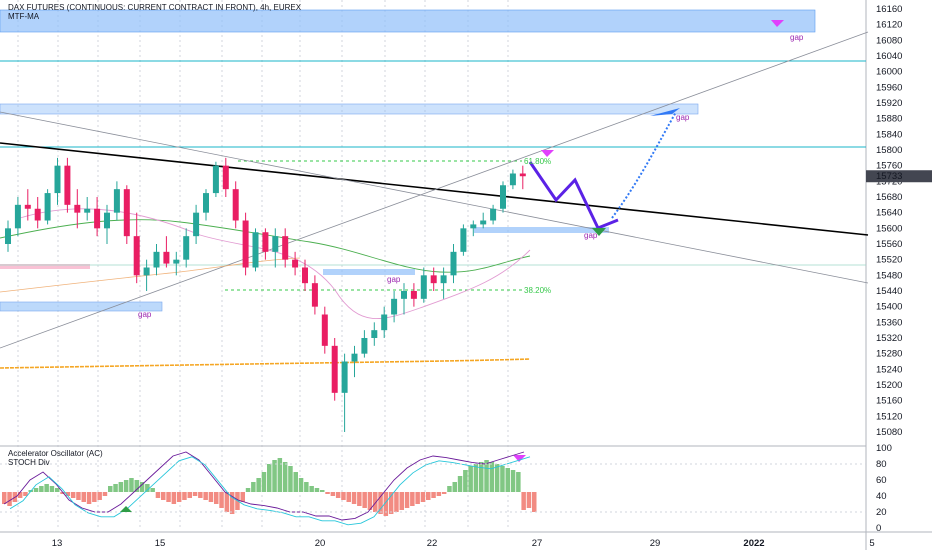 The height and width of the screenshot is (550, 932). What do you see at coordinates (889, 103) in the screenshot?
I see `price-tick-label: 15920` at bounding box center [889, 103].